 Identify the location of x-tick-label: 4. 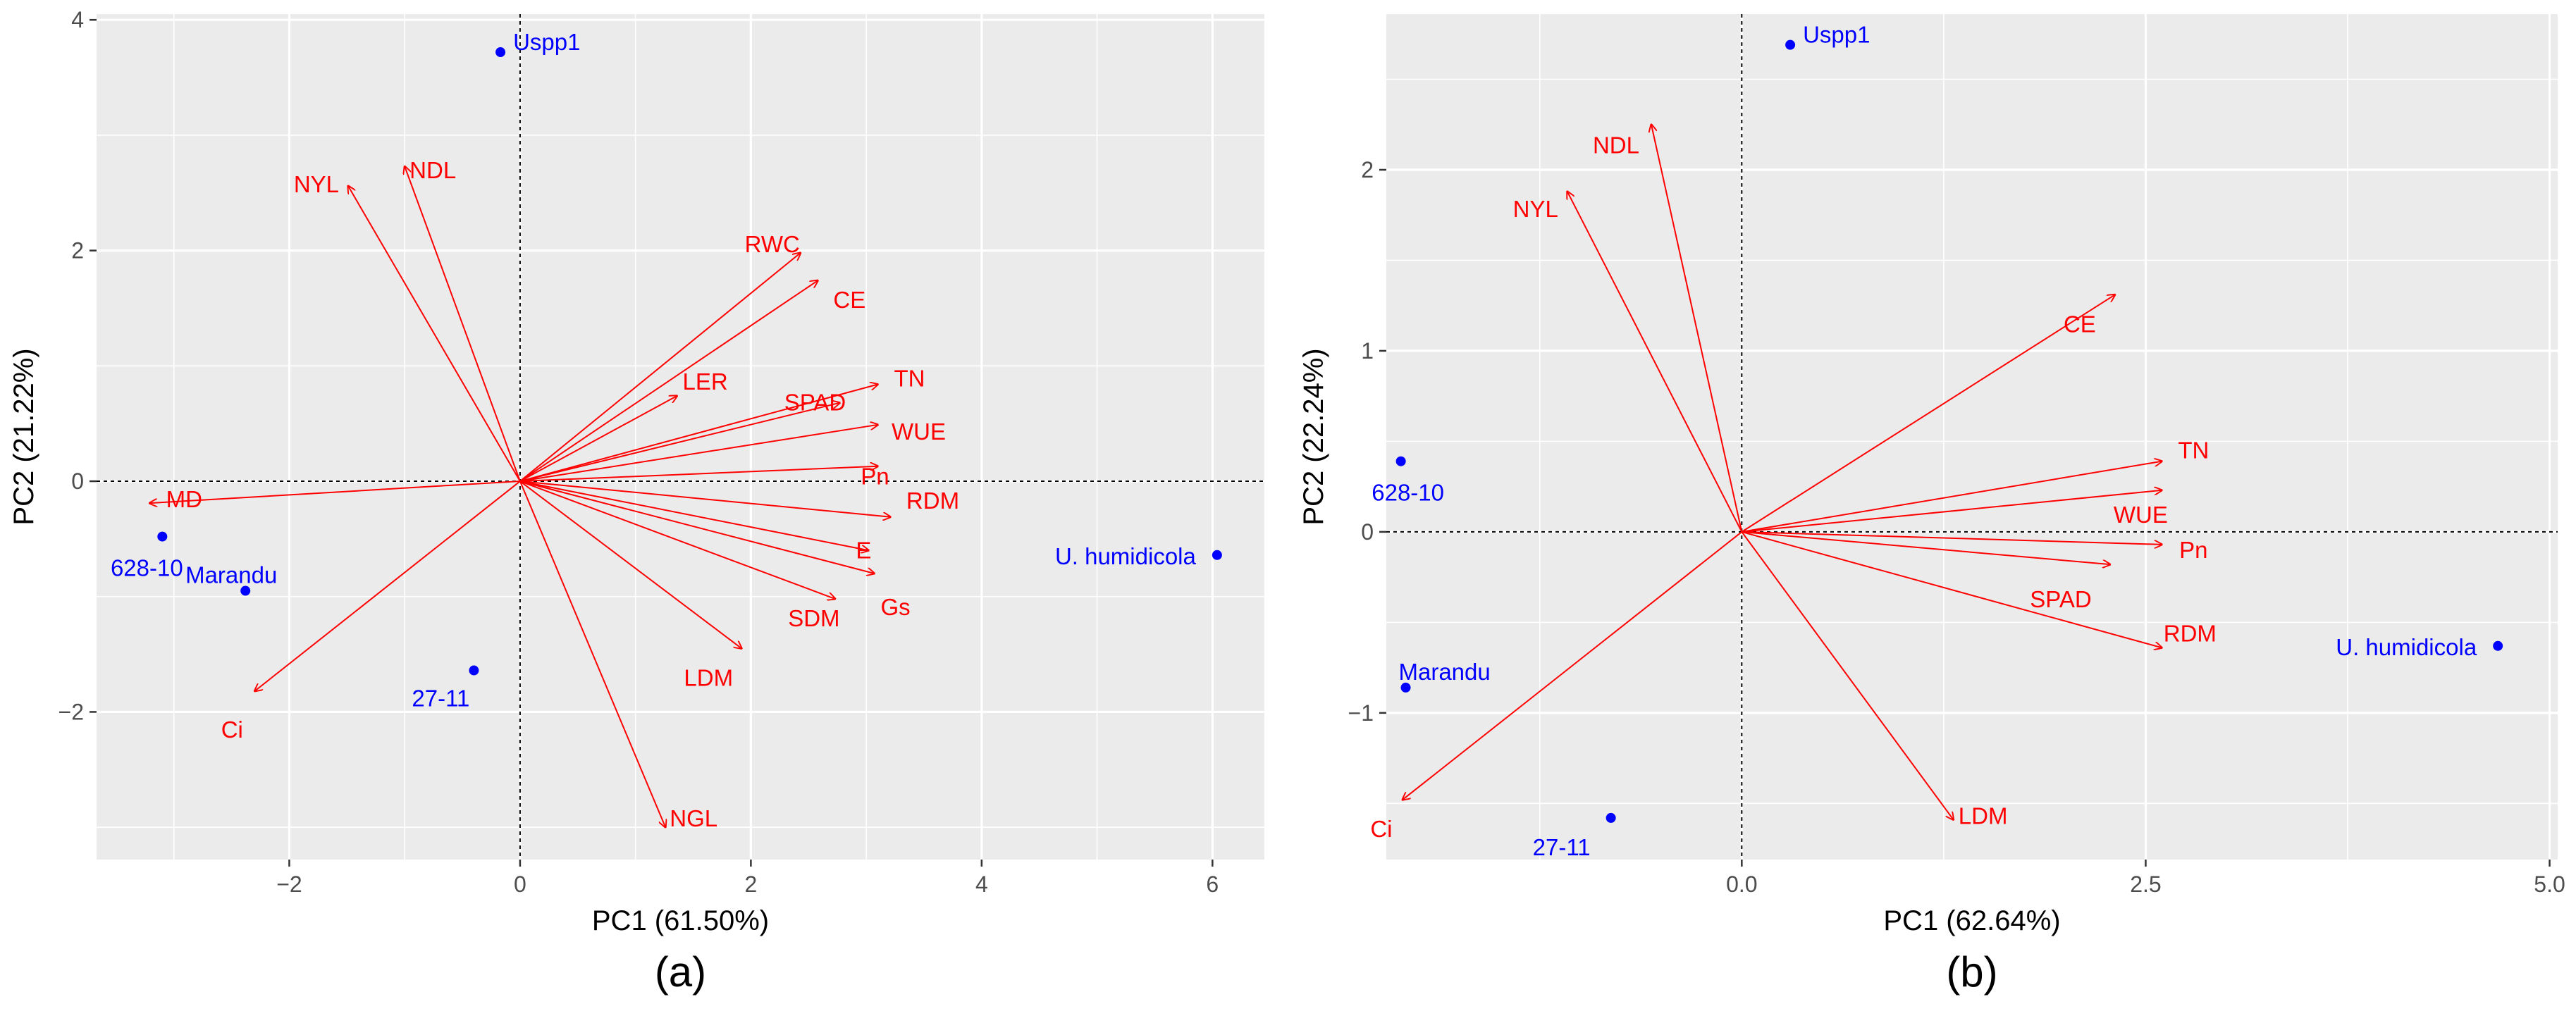
(981, 885).